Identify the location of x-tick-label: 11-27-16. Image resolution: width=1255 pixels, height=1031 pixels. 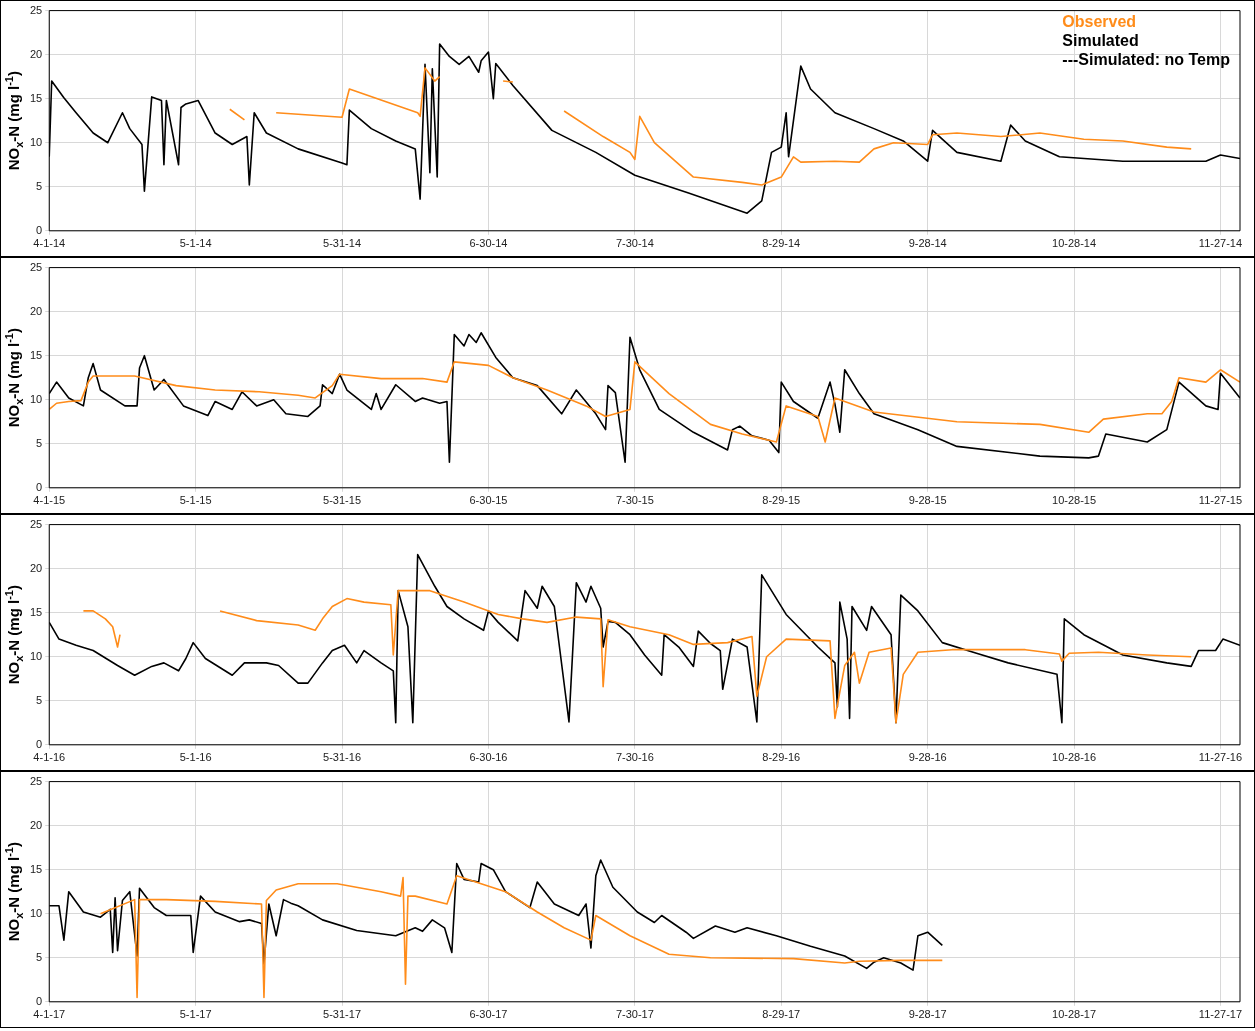
(1220, 757).